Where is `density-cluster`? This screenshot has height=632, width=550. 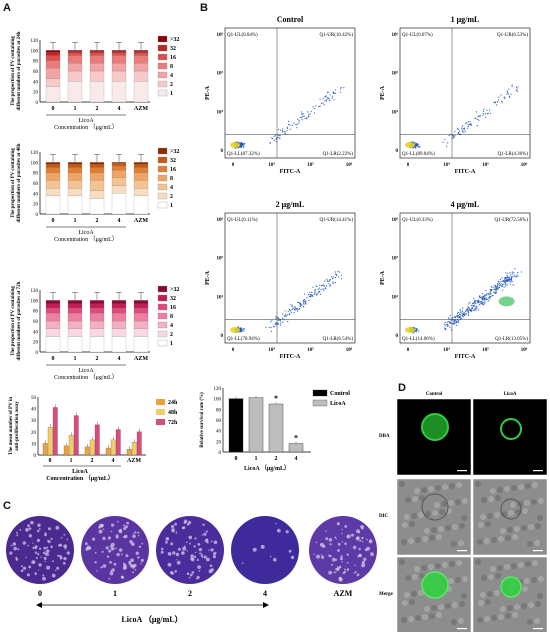 density-cluster is located at coordinates (235, 330).